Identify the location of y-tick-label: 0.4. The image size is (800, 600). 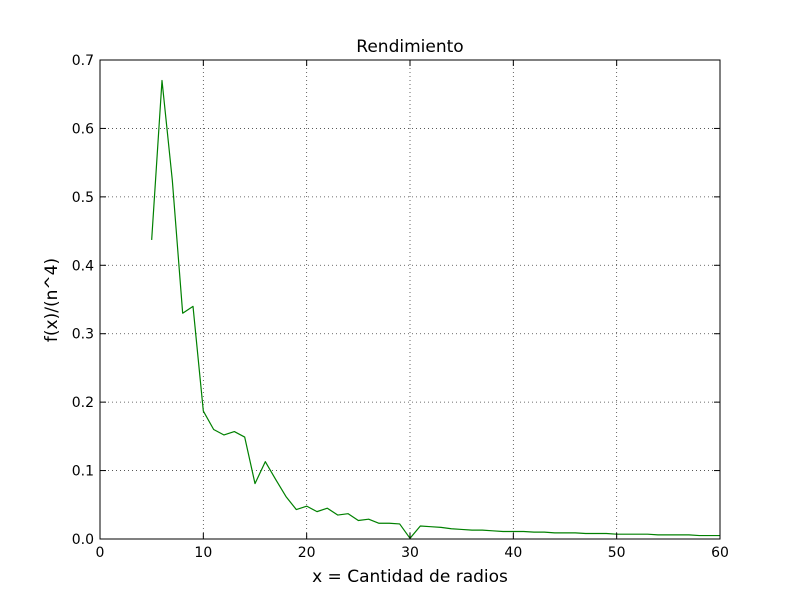
(83, 266).